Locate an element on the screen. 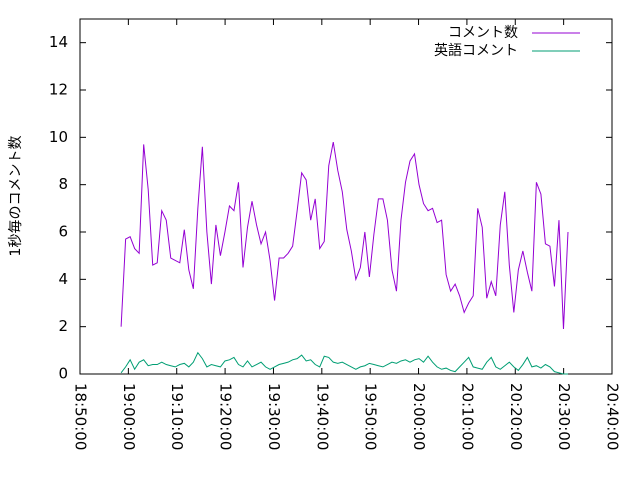 The height and width of the screenshot is (480, 640). y-tick-label: 6 is located at coordinates (63, 232).